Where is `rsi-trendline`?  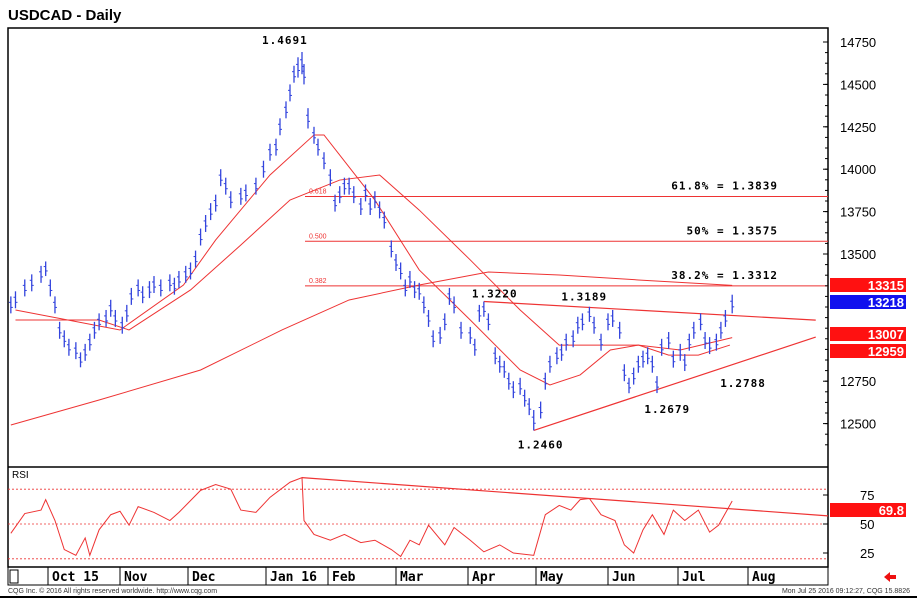
rsi-trendline is located at coordinates (565, 497).